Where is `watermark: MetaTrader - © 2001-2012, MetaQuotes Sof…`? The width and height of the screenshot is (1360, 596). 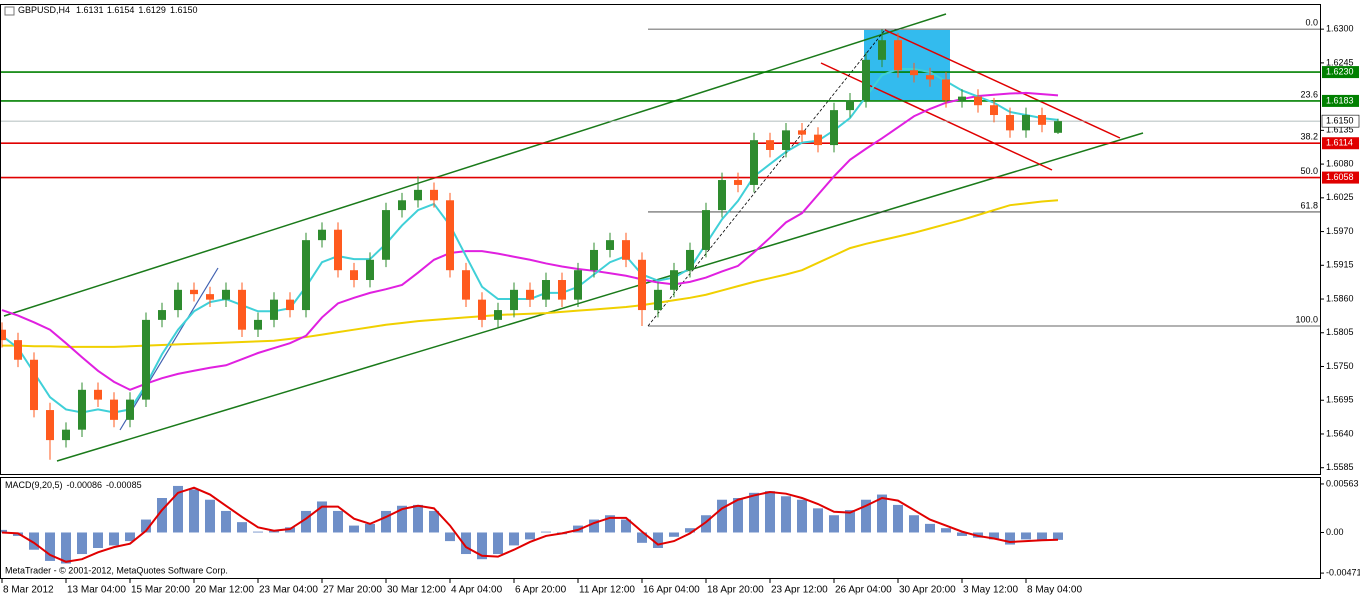 watermark: MetaTrader - © 2001-2012, MetaQuotes Sof… is located at coordinates (116, 570).